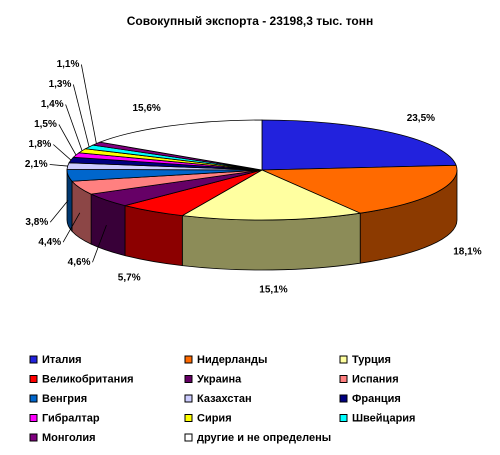 Image resolution: width=500 pixels, height=455 pixels. I want to click on data-label: 23,5%, so click(421, 118).